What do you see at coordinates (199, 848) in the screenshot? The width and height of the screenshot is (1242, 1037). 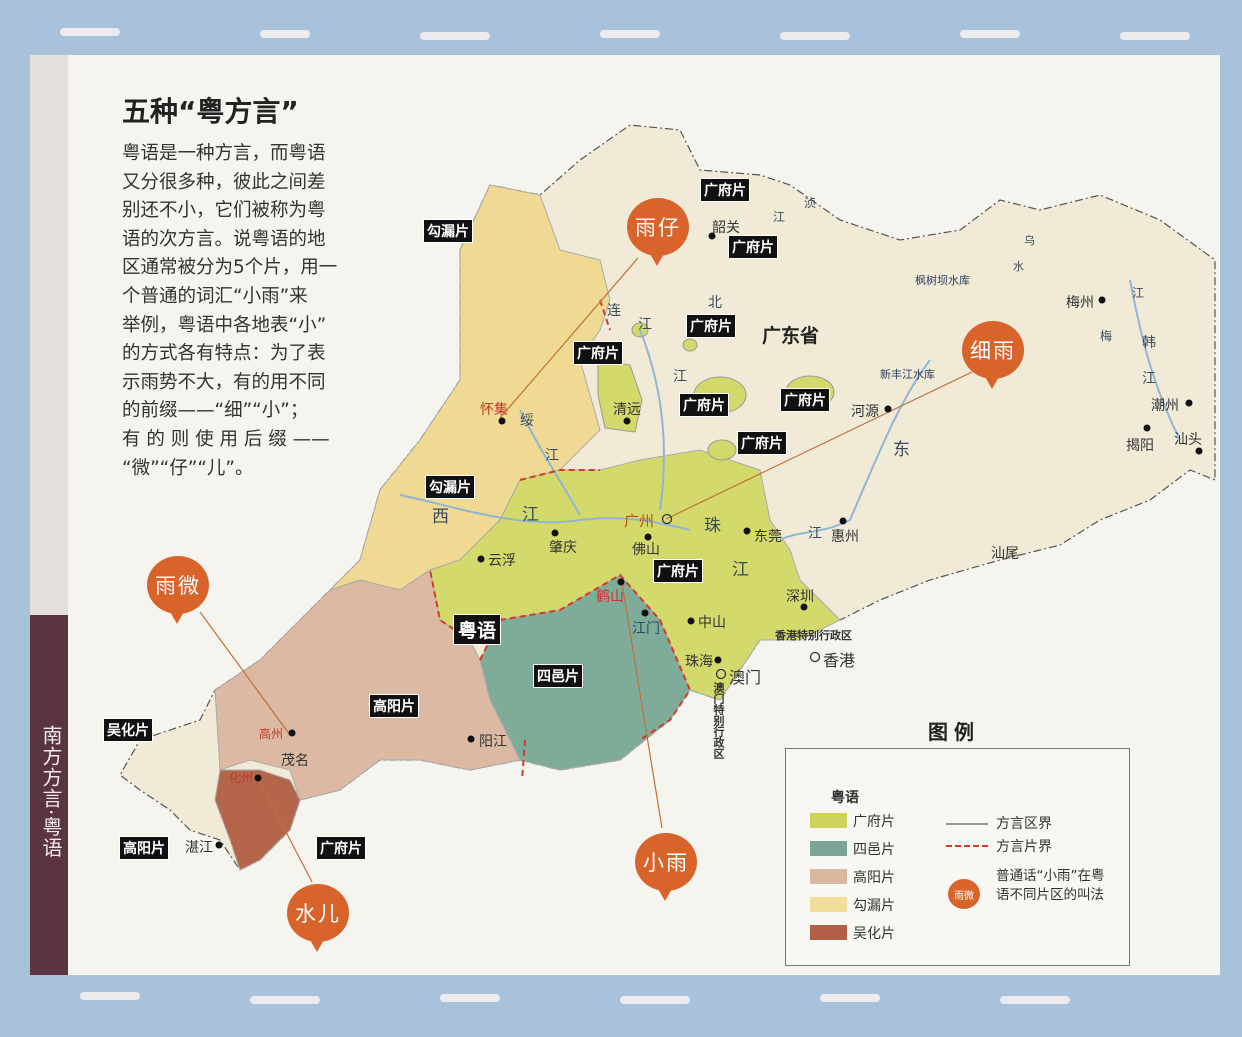 I see `city-label: 湛江` at bounding box center [199, 848].